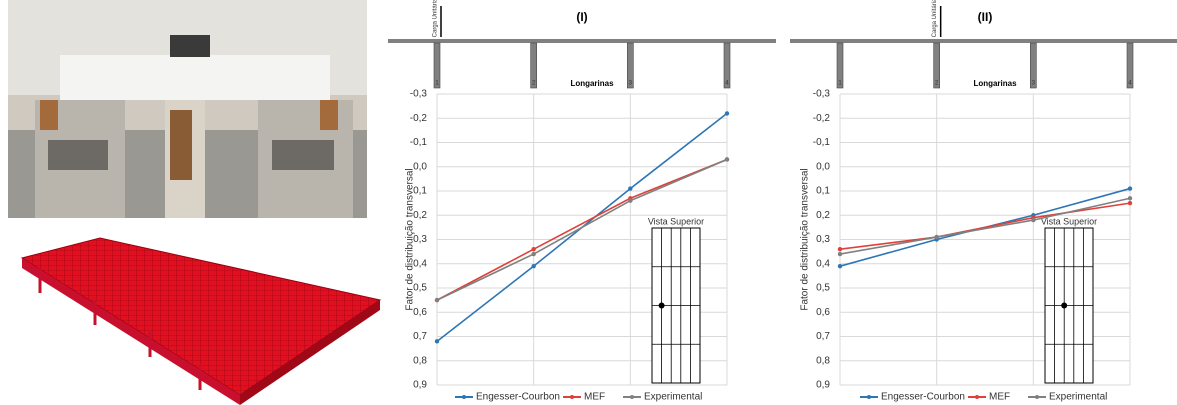 This screenshot has height=405, width=1177. I want to click on chart-title: (I), so click(581, 17).